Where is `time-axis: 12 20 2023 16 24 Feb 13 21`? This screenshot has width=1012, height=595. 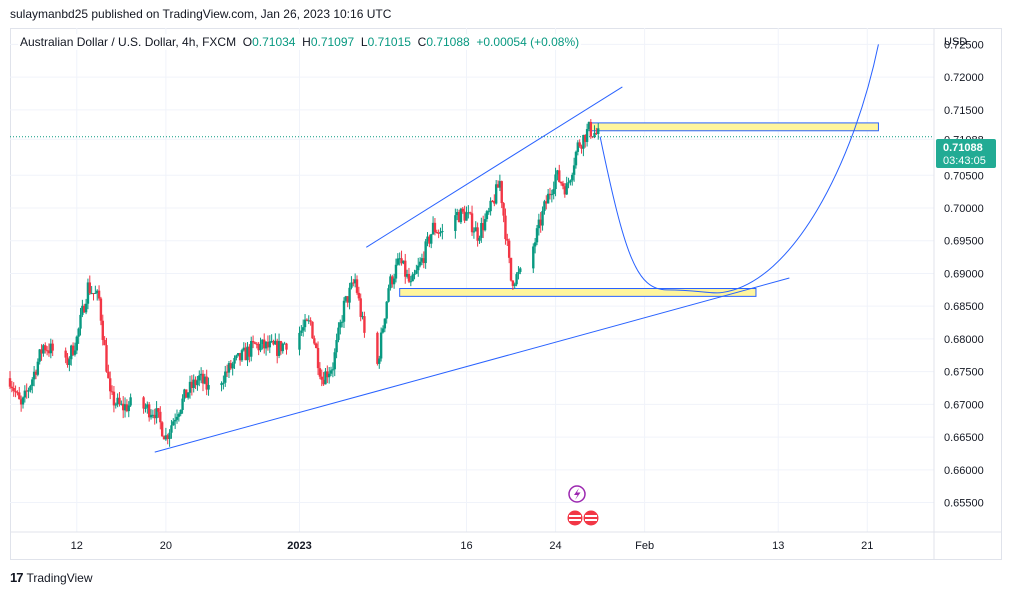 time-axis: 12 20 2023 16 24 Feb 13 21 is located at coordinates (472, 546).